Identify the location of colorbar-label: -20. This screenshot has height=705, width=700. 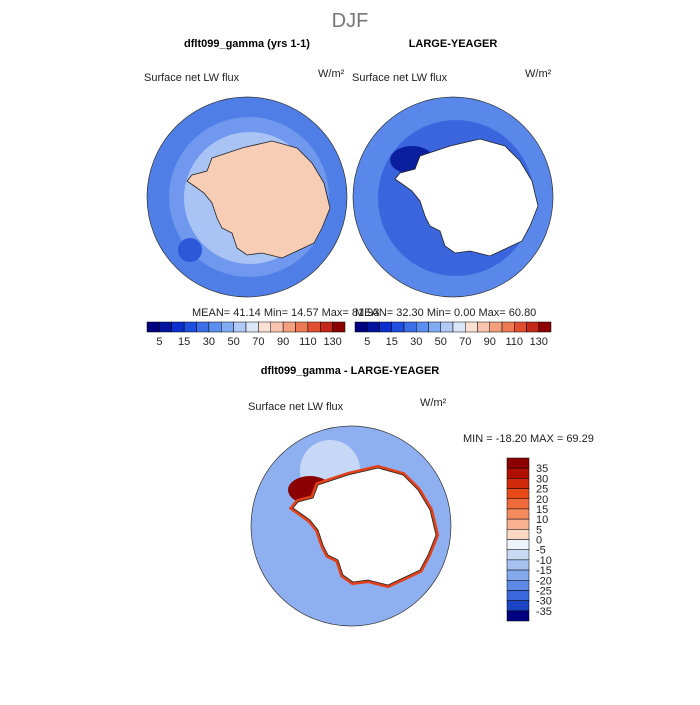
(544, 581).